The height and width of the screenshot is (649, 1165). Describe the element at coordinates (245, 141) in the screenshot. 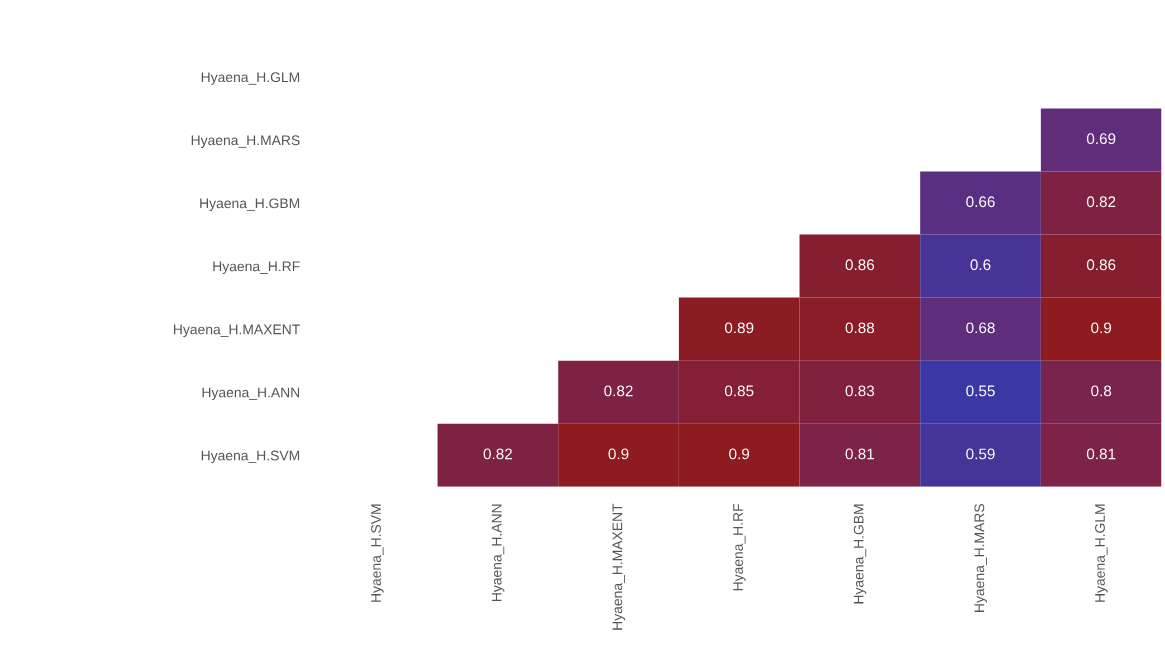

I see `y-tick-label: Hyaena_H.MARS` at that location.